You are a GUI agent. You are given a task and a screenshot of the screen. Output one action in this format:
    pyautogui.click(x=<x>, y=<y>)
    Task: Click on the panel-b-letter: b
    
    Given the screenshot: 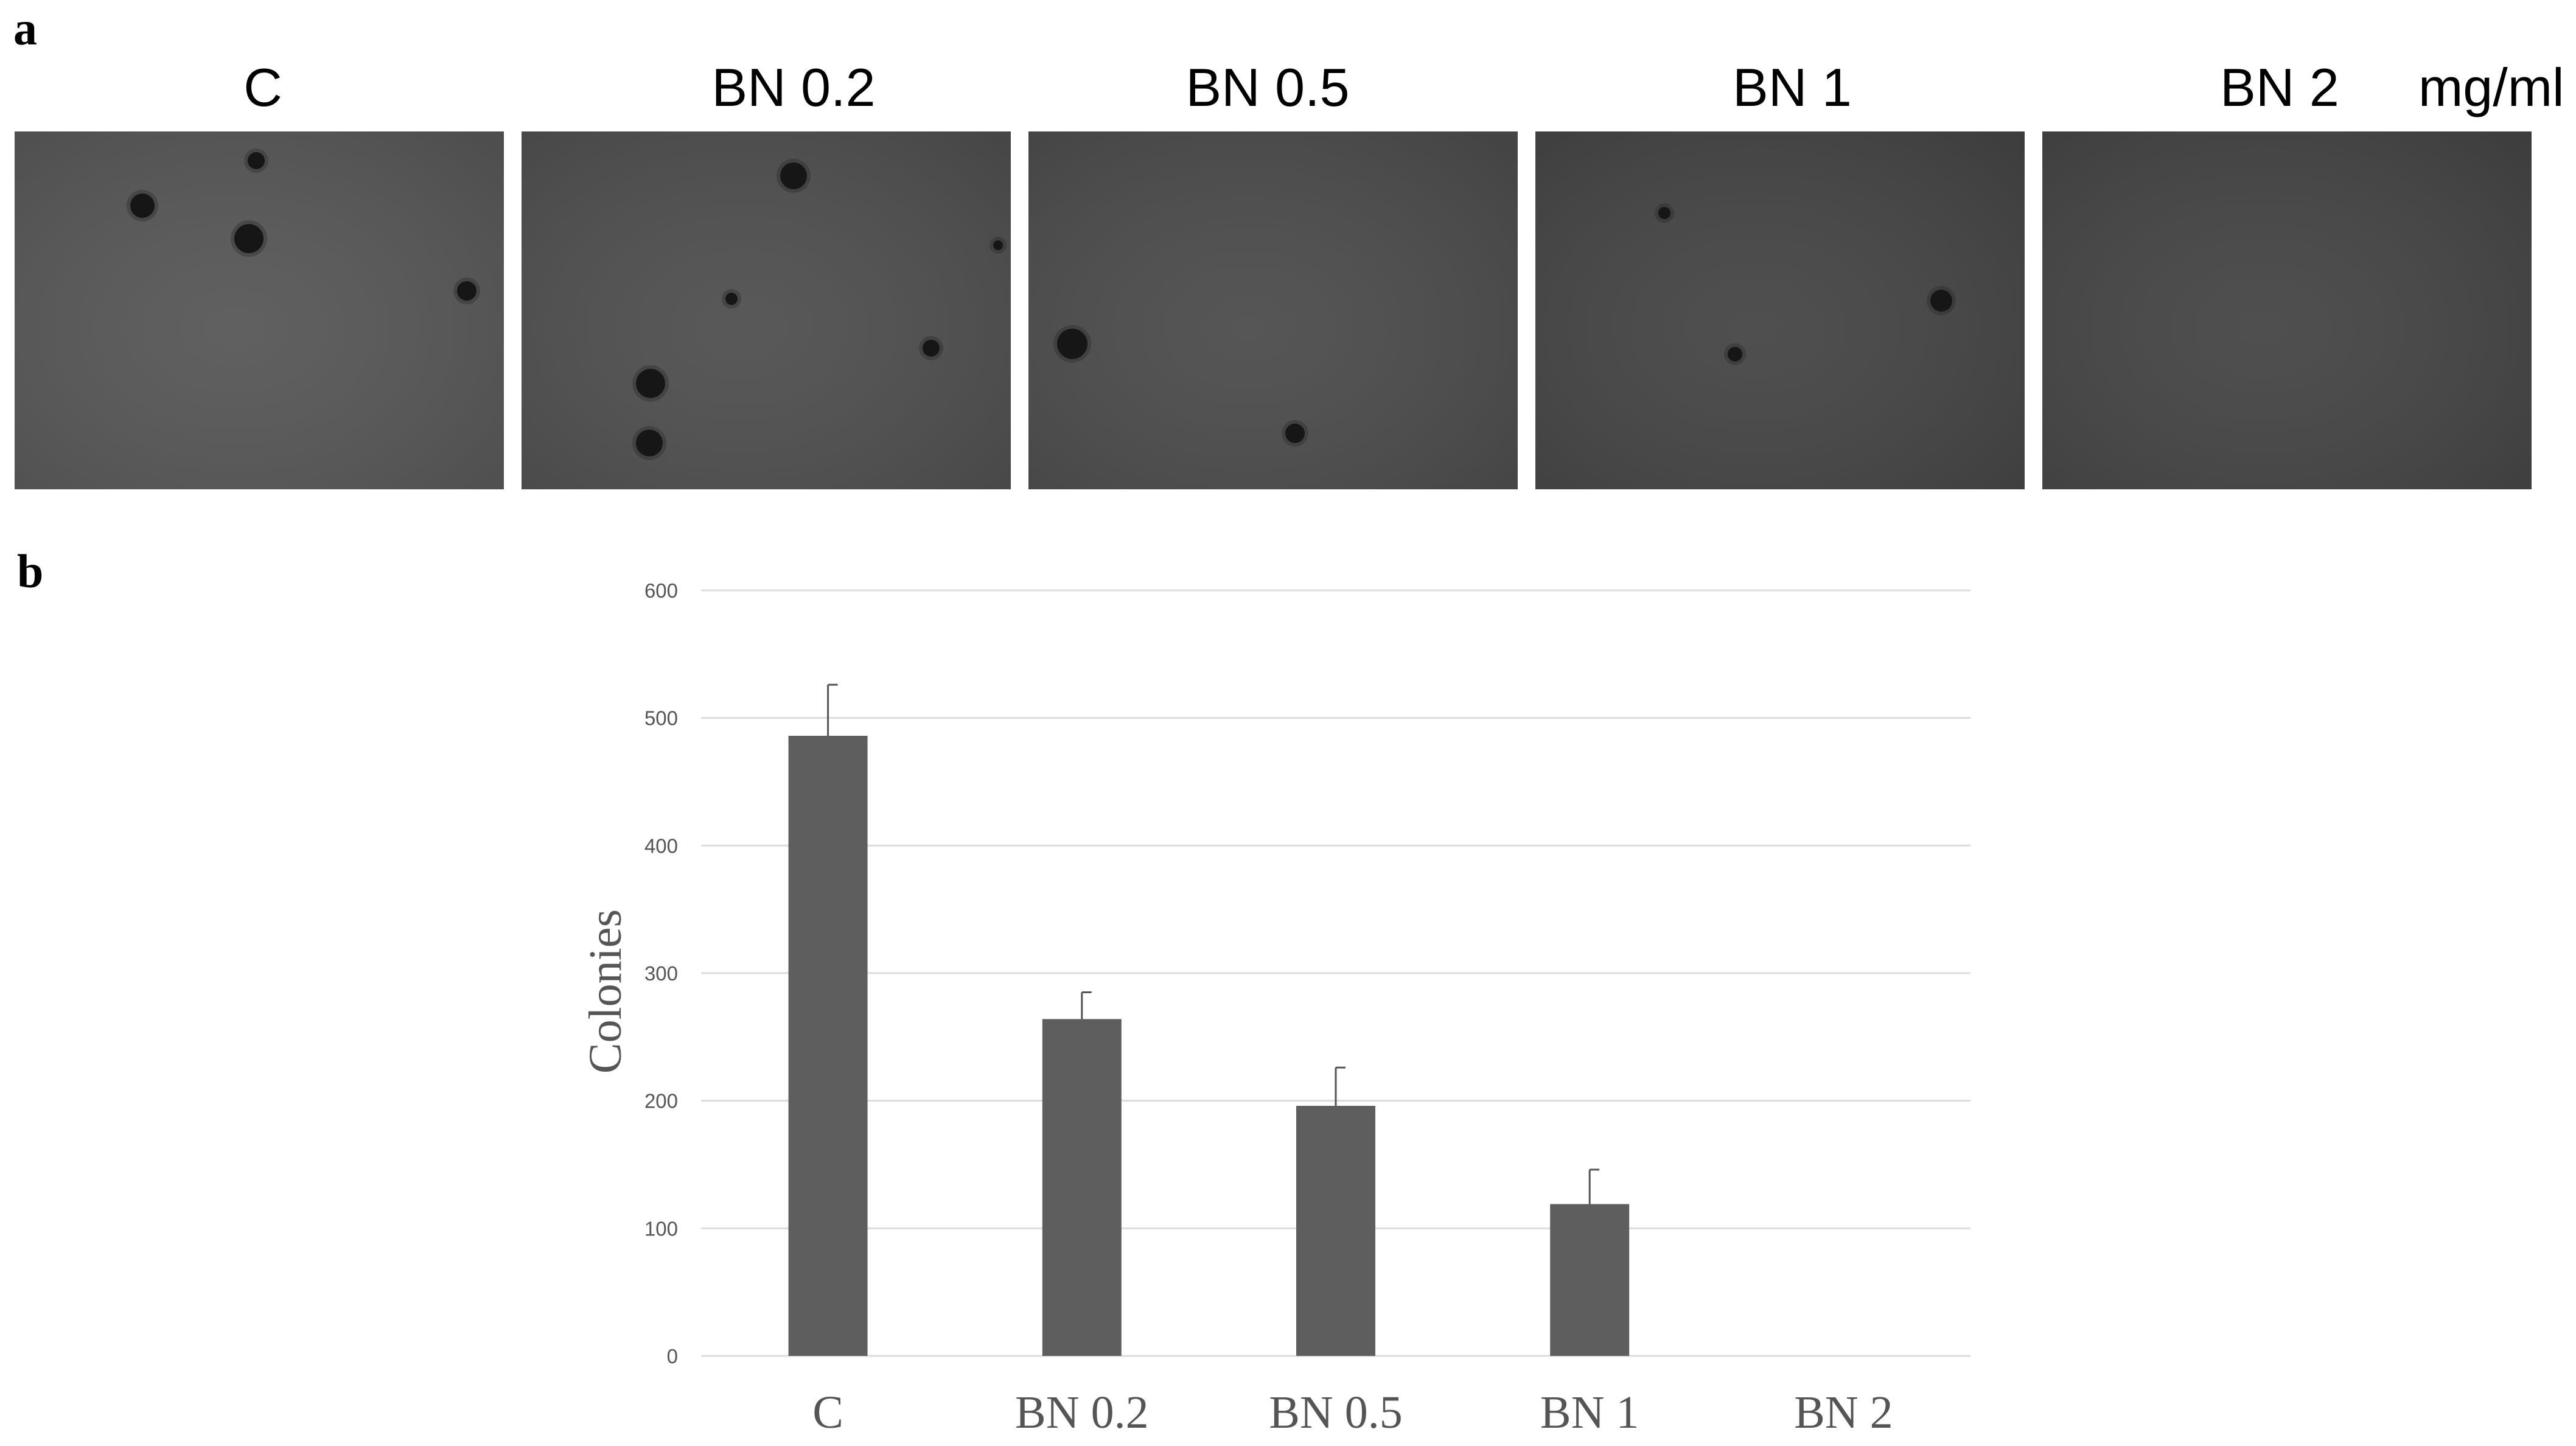 What is the action you would take?
    pyautogui.click(x=30, y=571)
    